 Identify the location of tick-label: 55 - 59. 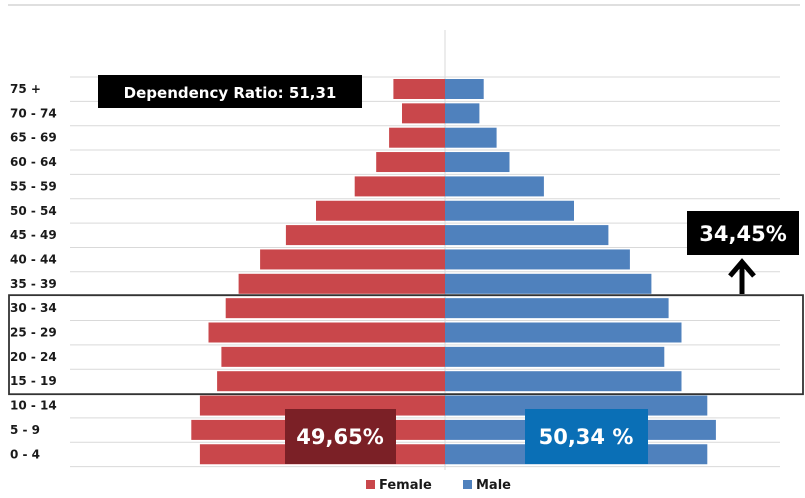
(33, 186).